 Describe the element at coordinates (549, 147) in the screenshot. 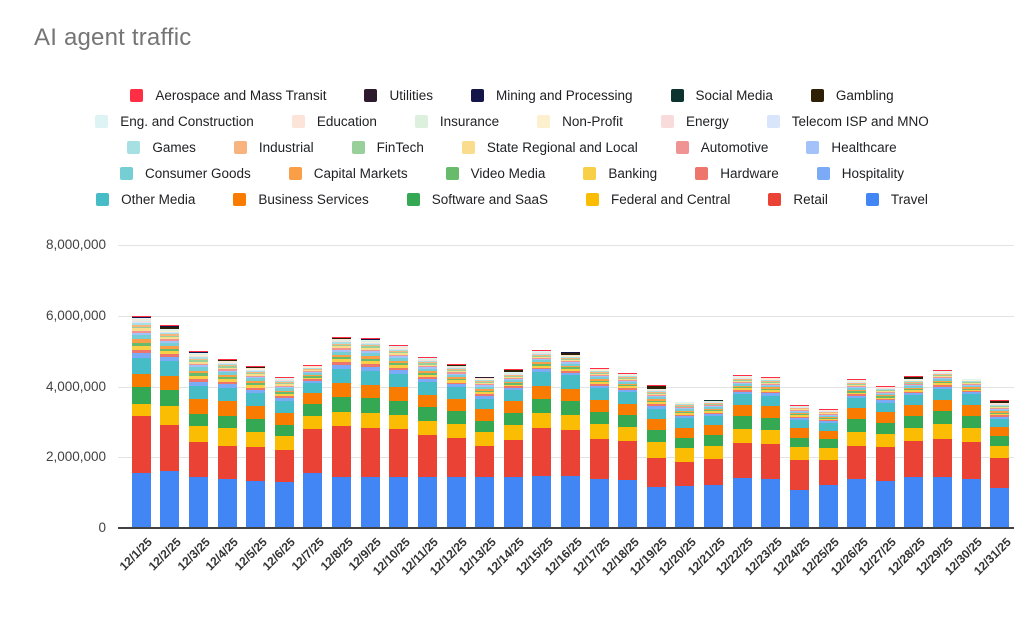

I see `legend-item-state-regional-and-local: State Regional and Local` at that location.